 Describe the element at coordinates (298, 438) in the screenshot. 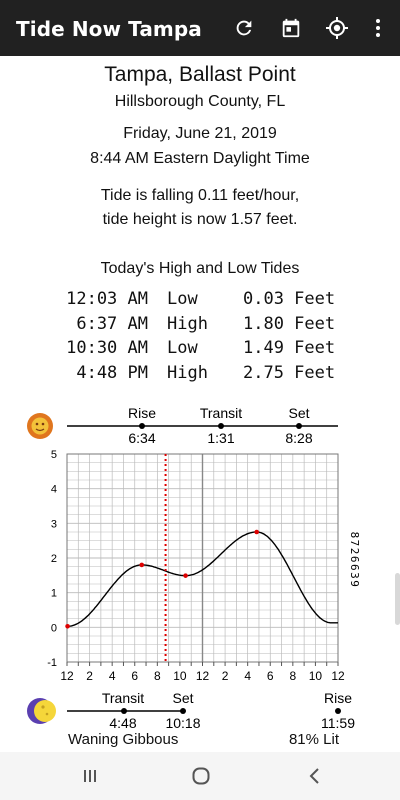

I see `sunset-time: 8:28` at that location.